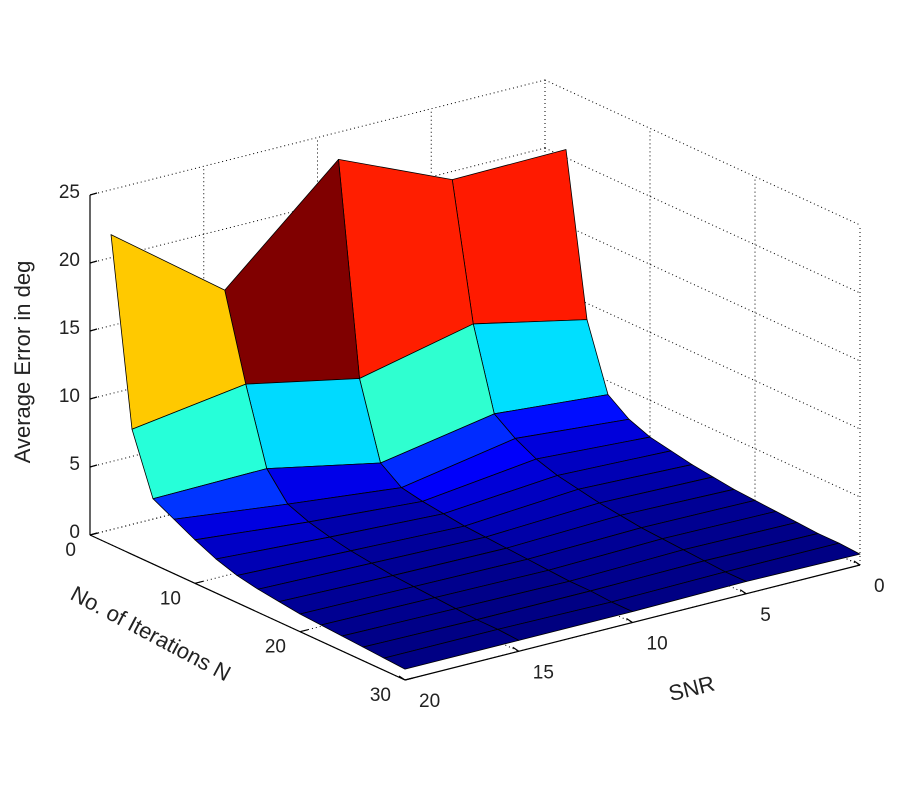 The width and height of the screenshot is (900, 800). I want to click on x-tick-label: 20, so click(429, 701).